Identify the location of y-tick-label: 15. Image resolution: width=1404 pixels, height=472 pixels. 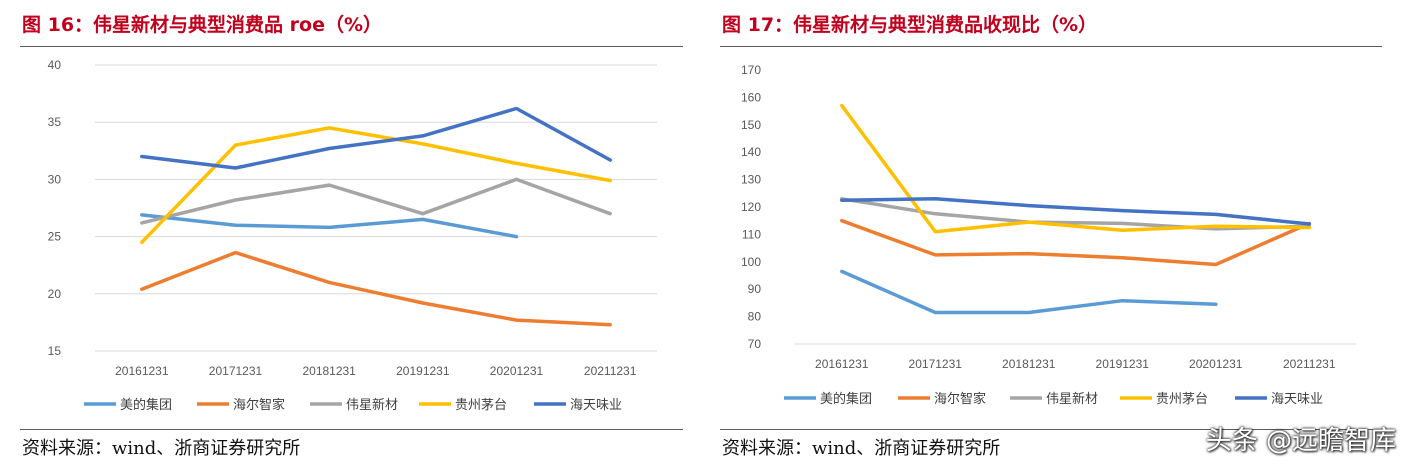
(55, 351).